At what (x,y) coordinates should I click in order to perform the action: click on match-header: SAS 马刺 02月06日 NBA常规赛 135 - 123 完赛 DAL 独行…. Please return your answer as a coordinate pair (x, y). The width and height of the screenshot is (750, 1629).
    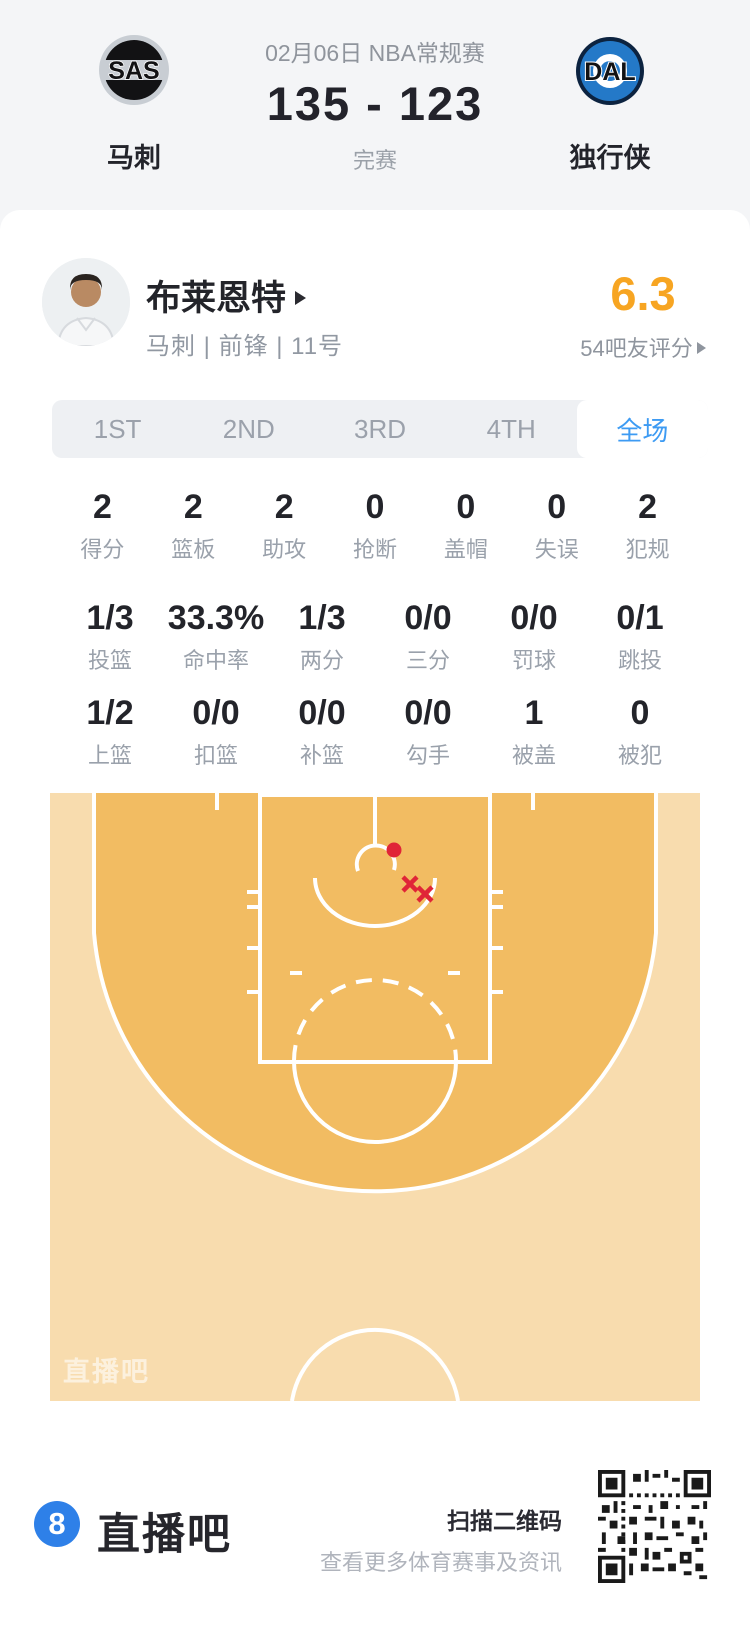
    Looking at the image, I should click on (375, 116).